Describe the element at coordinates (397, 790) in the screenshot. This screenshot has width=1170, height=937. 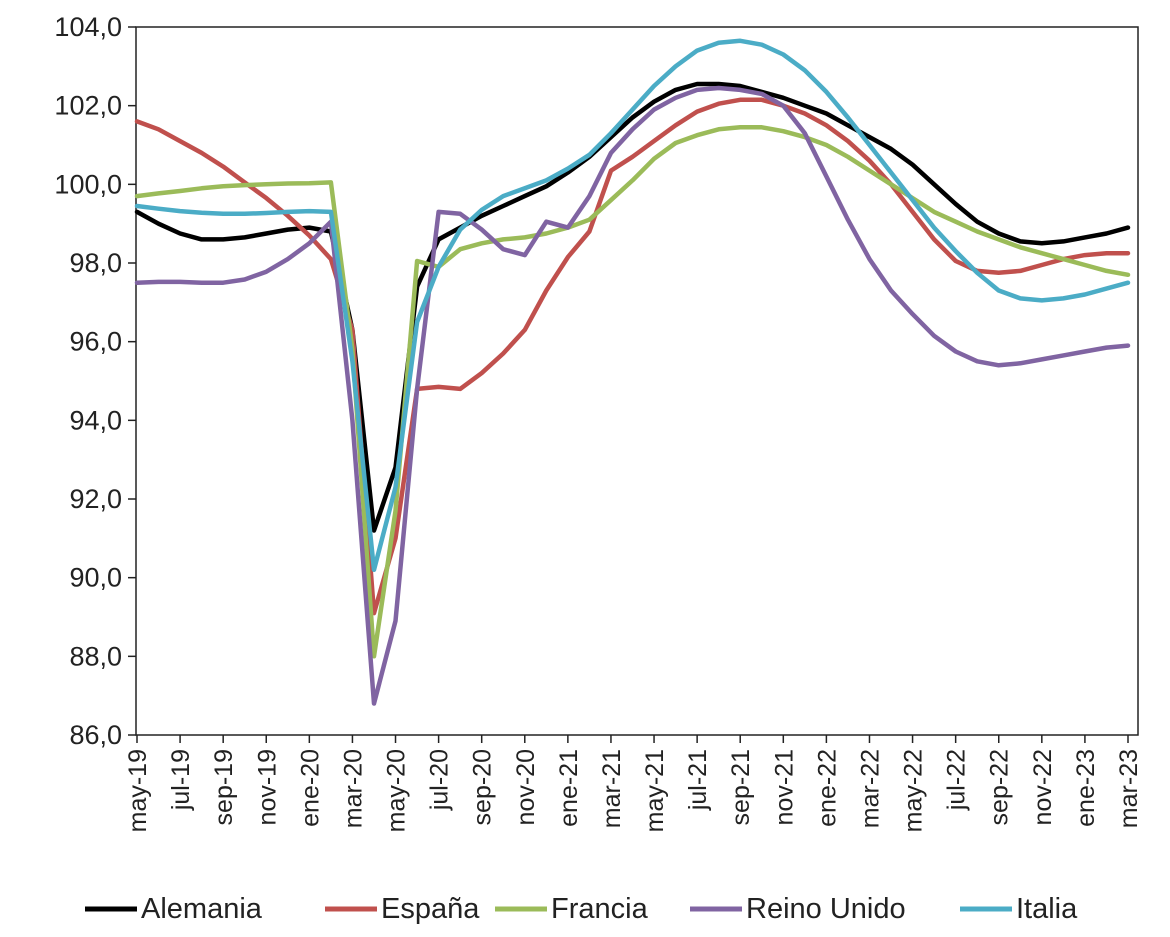
I see `x-tick-label: may-20` at that location.